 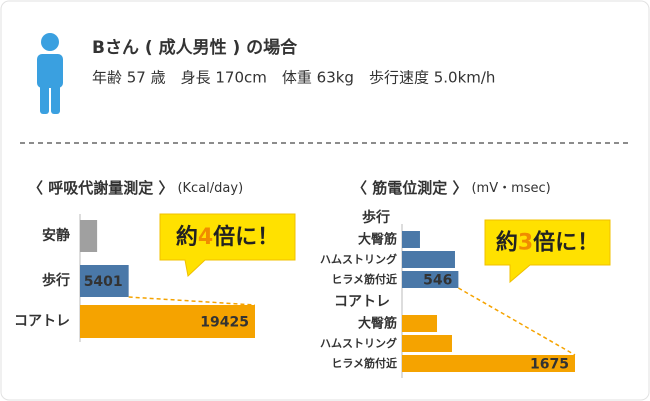 I want to click on value-label: 546, so click(x=437, y=281).